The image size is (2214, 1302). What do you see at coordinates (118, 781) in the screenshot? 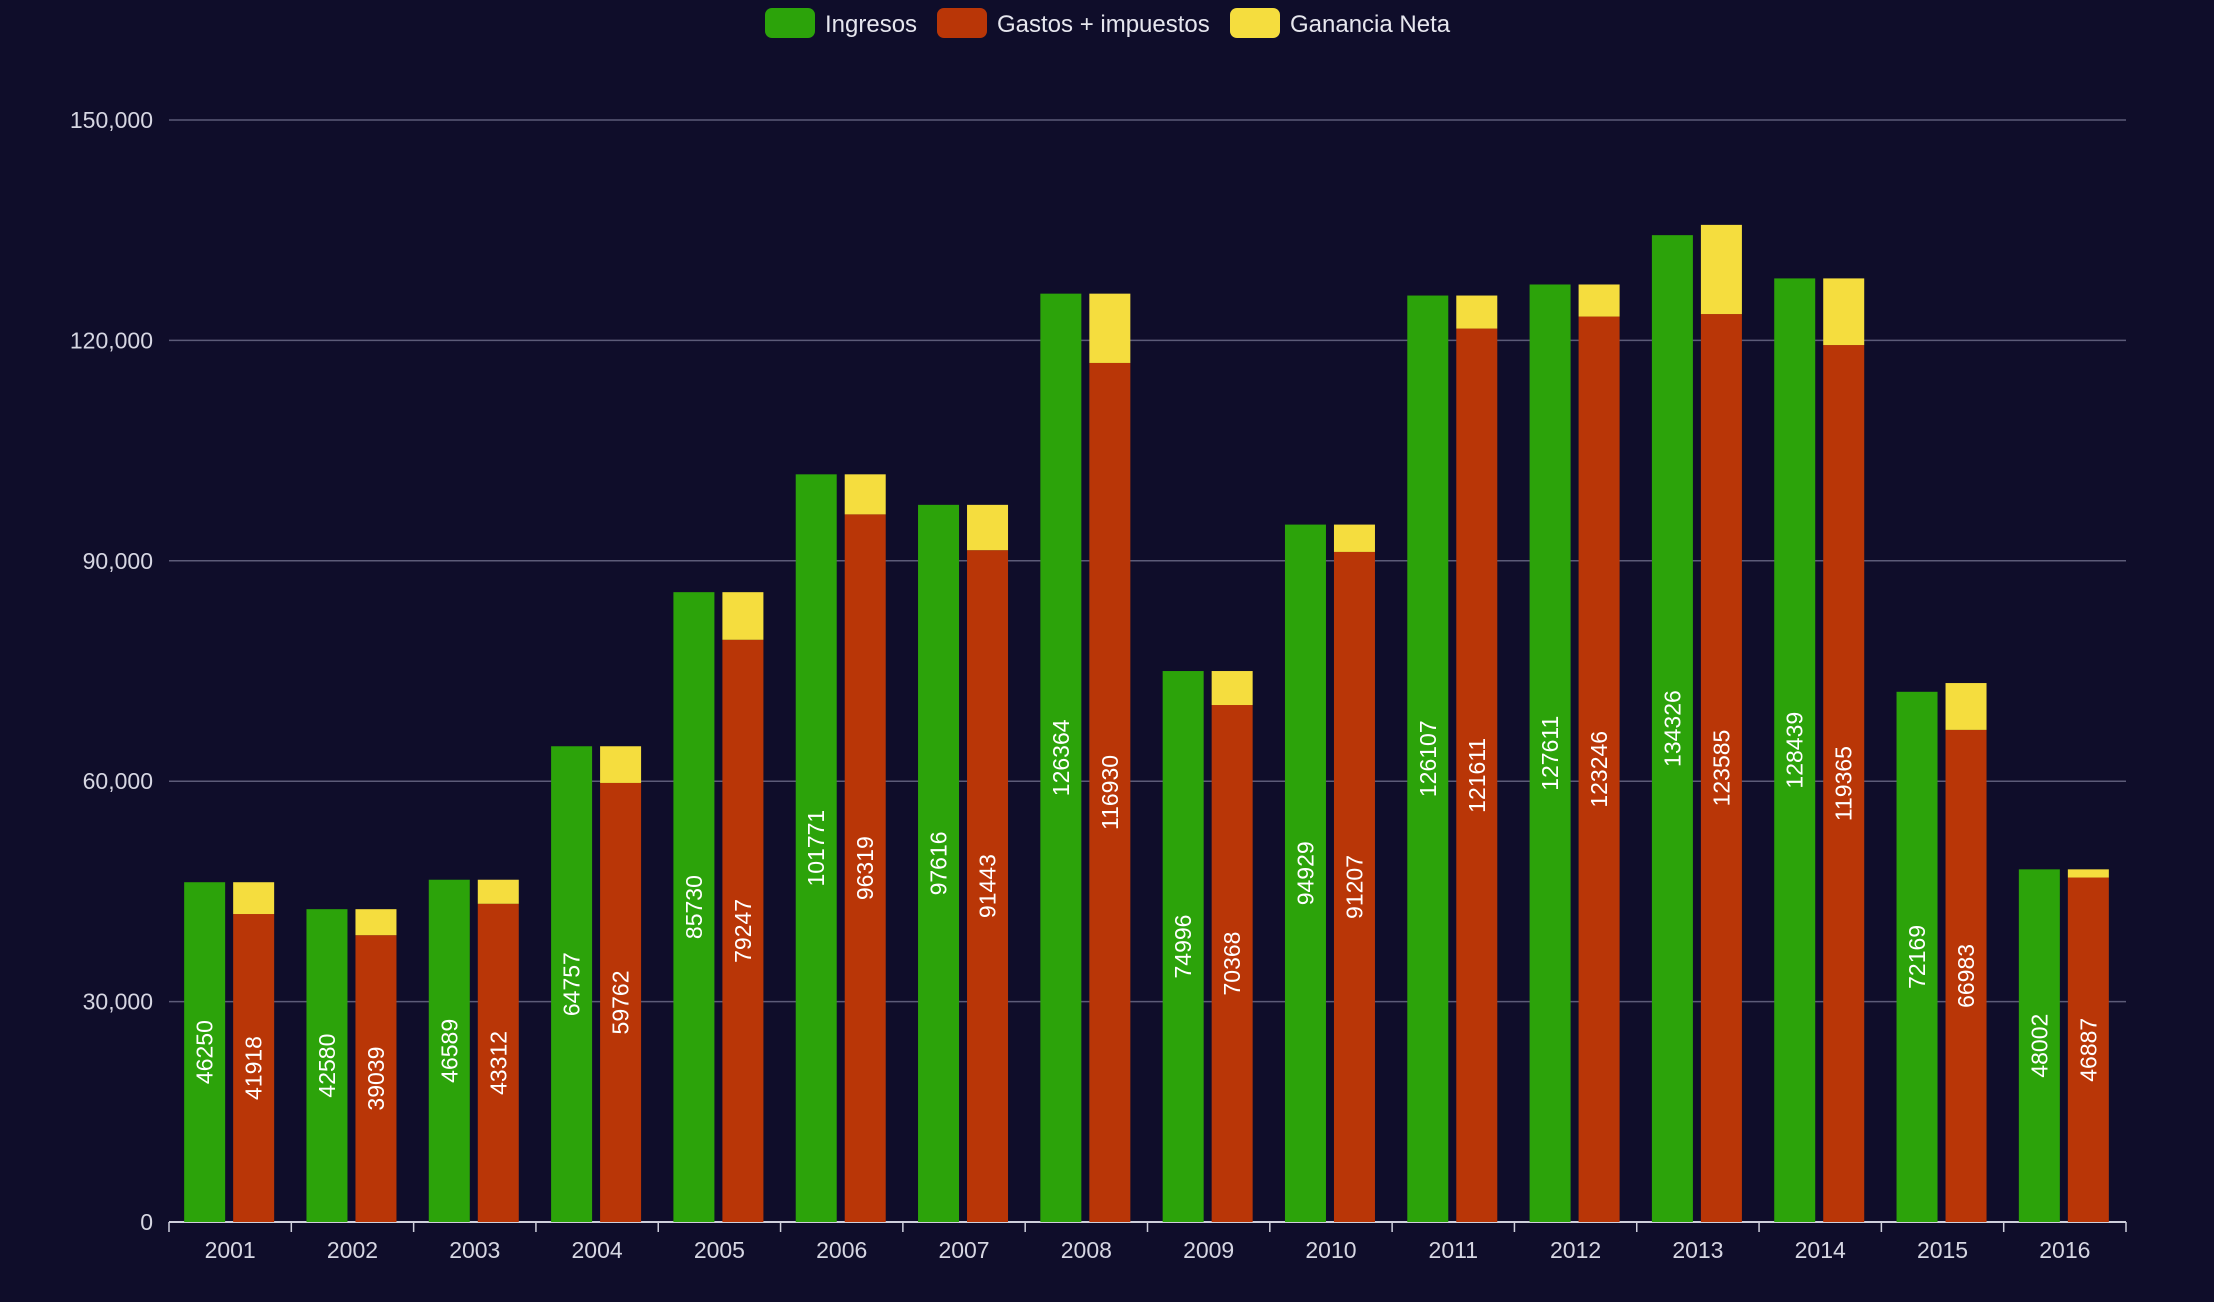
I see `y-tick-label: 60,000` at bounding box center [118, 781].